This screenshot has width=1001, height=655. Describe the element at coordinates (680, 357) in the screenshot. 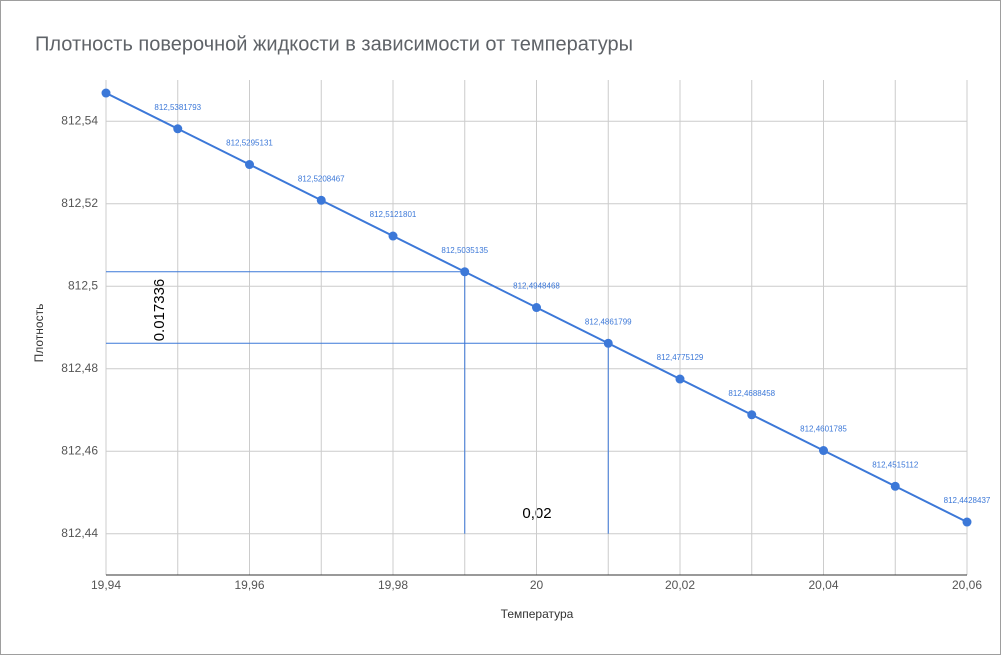

I see `data-label: 812,4775129` at that location.